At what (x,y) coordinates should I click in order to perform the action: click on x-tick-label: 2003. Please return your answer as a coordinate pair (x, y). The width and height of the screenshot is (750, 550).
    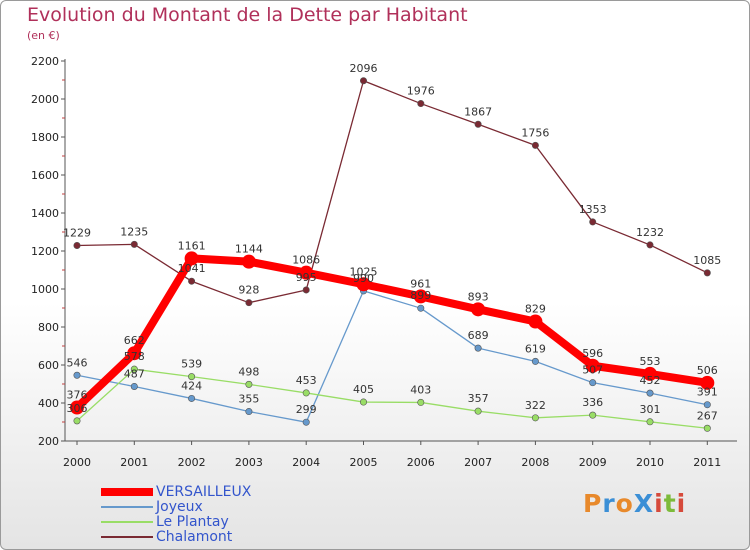
    Looking at the image, I should click on (249, 462).